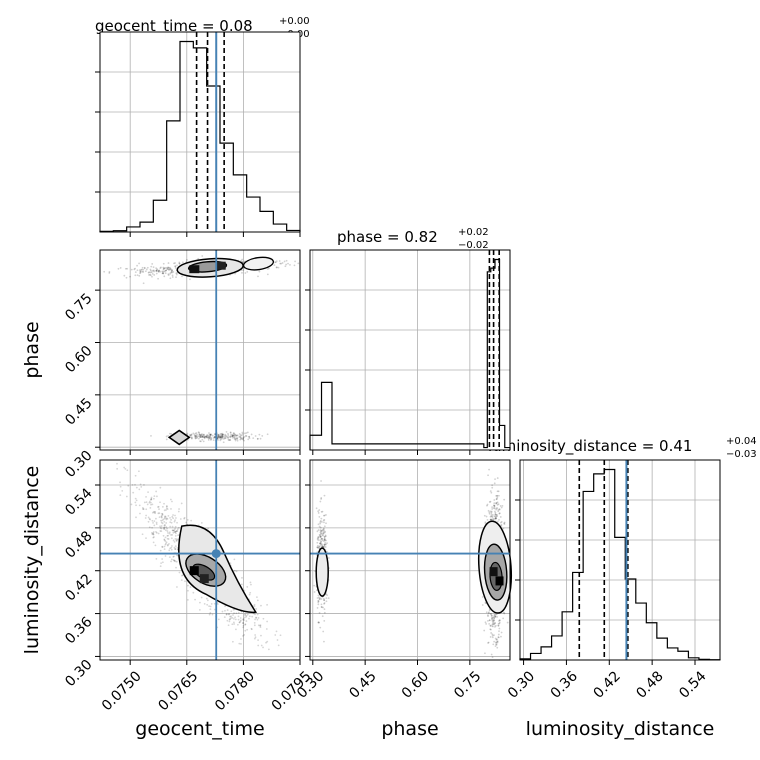 The image size is (760, 760). Describe the element at coordinates (607, 684) in the screenshot. I see `xtick-label-luminosity-distance-2: 0.42` at that location.